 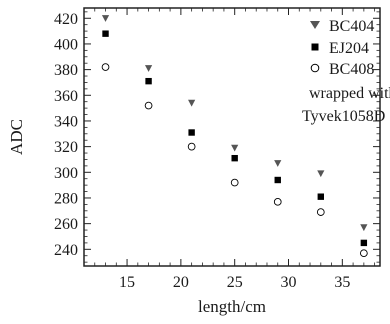 What do you see at coordinates (315, 47) in the screenshot?
I see `legend-marker-ej204` at bounding box center [315, 47].